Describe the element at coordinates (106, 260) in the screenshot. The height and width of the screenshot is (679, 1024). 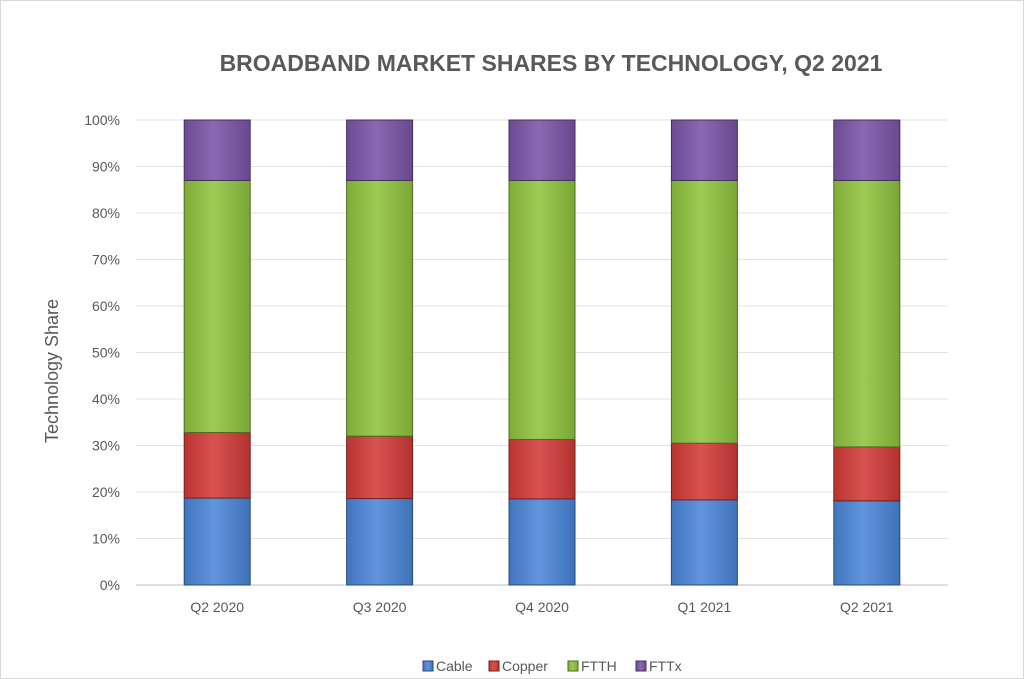
I see `y-tick-label: 70%` at that location.